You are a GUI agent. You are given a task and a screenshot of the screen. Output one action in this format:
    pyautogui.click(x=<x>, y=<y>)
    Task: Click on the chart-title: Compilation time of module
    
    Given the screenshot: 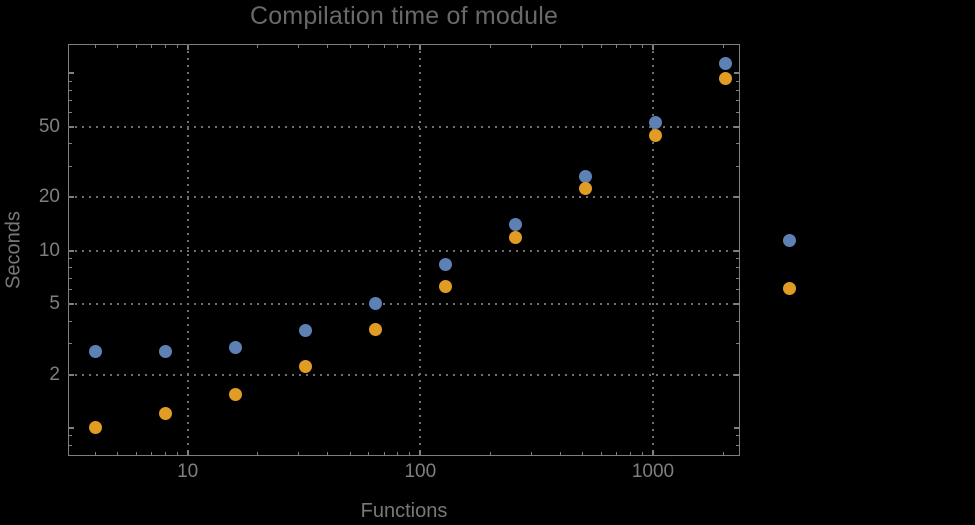 What is the action you would take?
    pyautogui.click(x=404, y=16)
    